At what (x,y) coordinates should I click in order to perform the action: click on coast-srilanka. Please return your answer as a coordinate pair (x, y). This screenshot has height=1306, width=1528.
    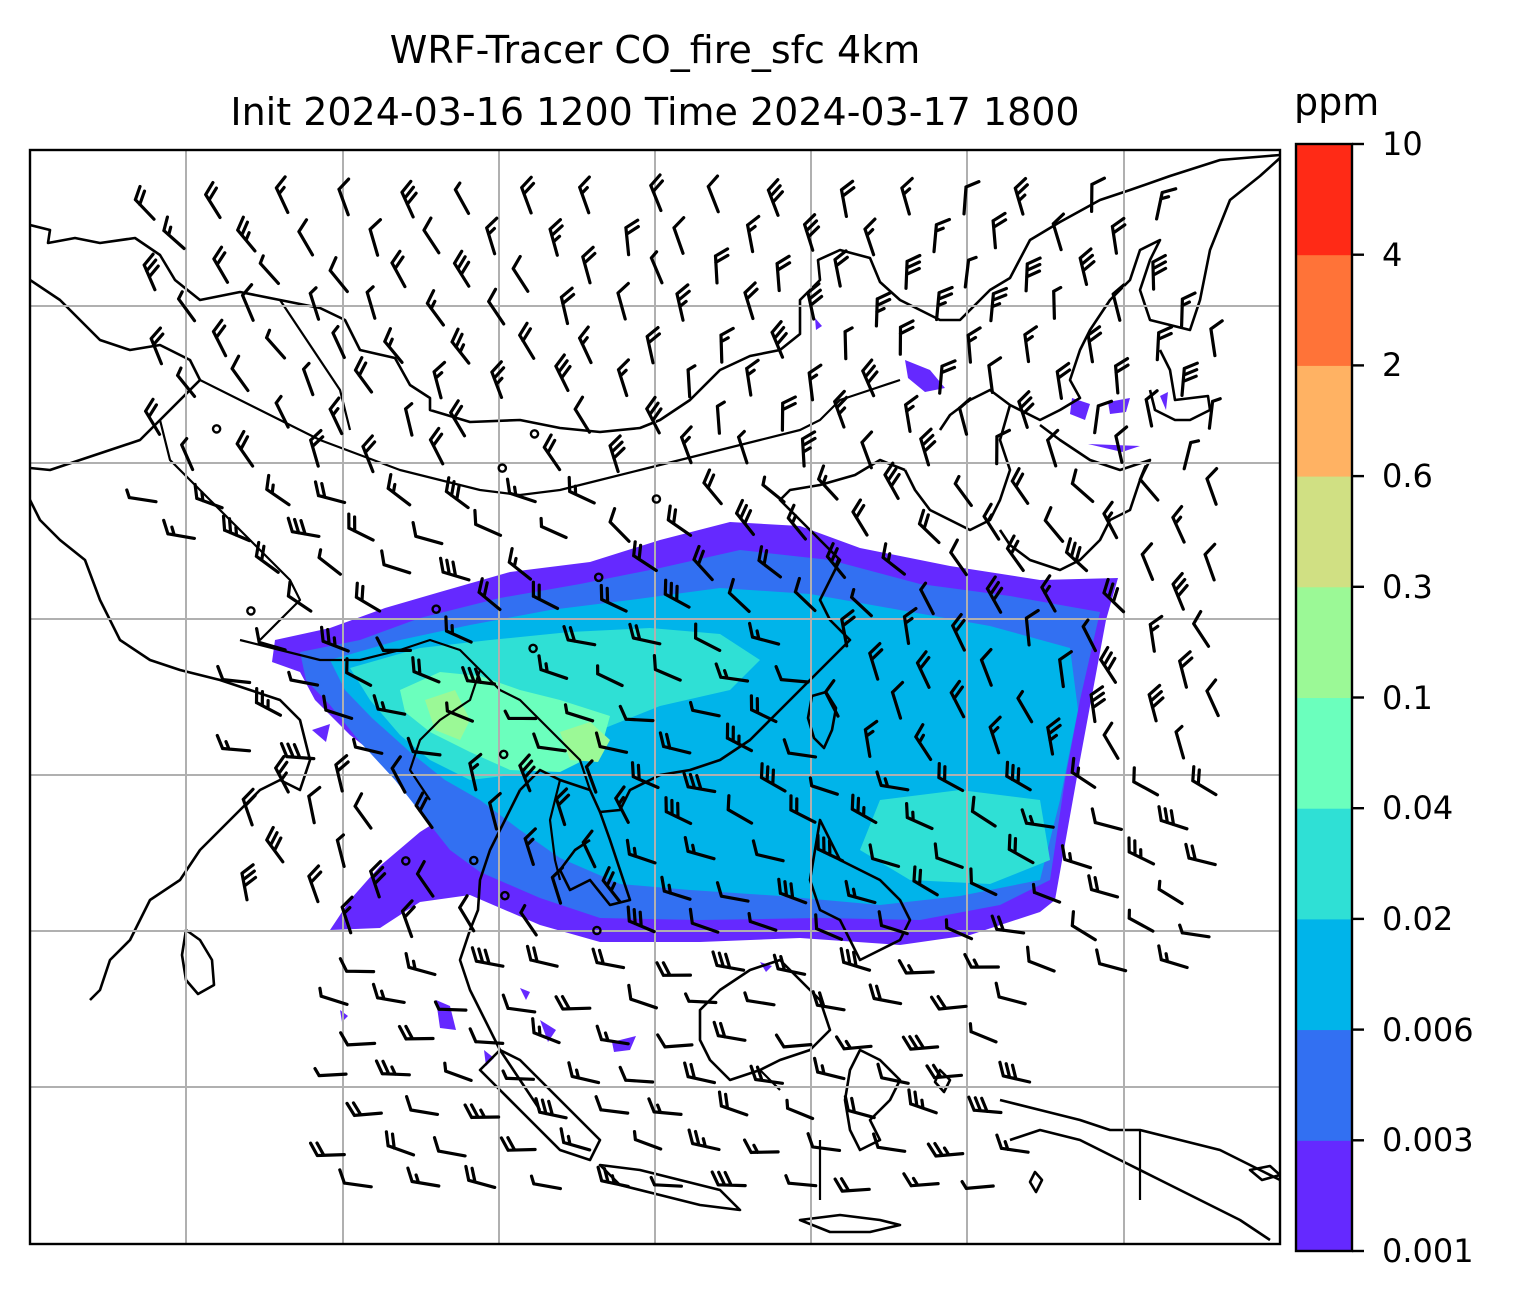
    Looking at the image, I should click on (198, 962).